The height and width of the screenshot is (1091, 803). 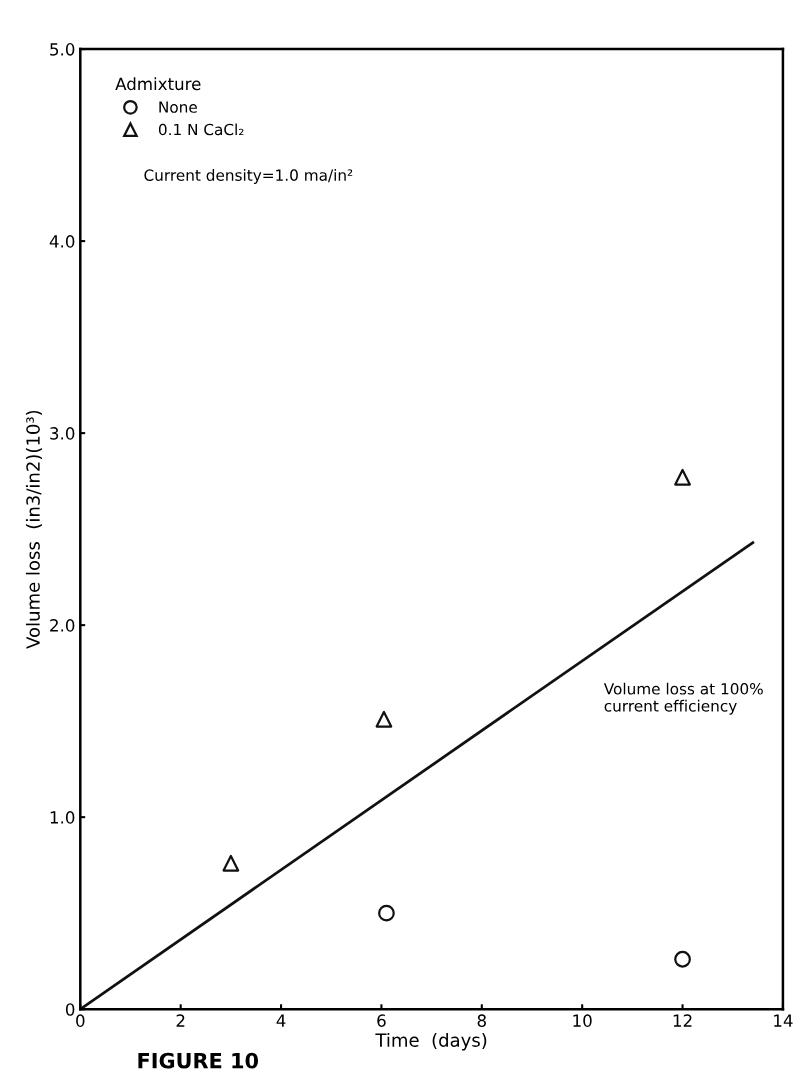 What do you see at coordinates (201, 129) in the screenshot?
I see `legend-label: 0.1 N CaCl₂` at bounding box center [201, 129].